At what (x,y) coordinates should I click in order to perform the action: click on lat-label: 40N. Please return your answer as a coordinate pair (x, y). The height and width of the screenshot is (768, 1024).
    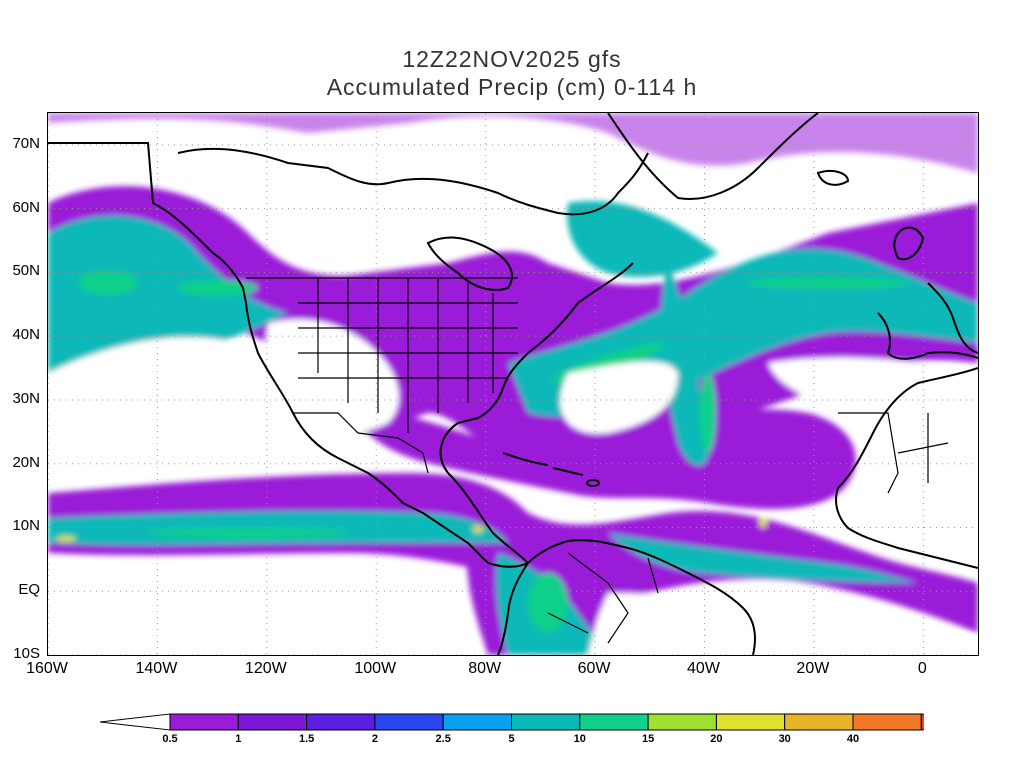
    Looking at the image, I should click on (26, 335).